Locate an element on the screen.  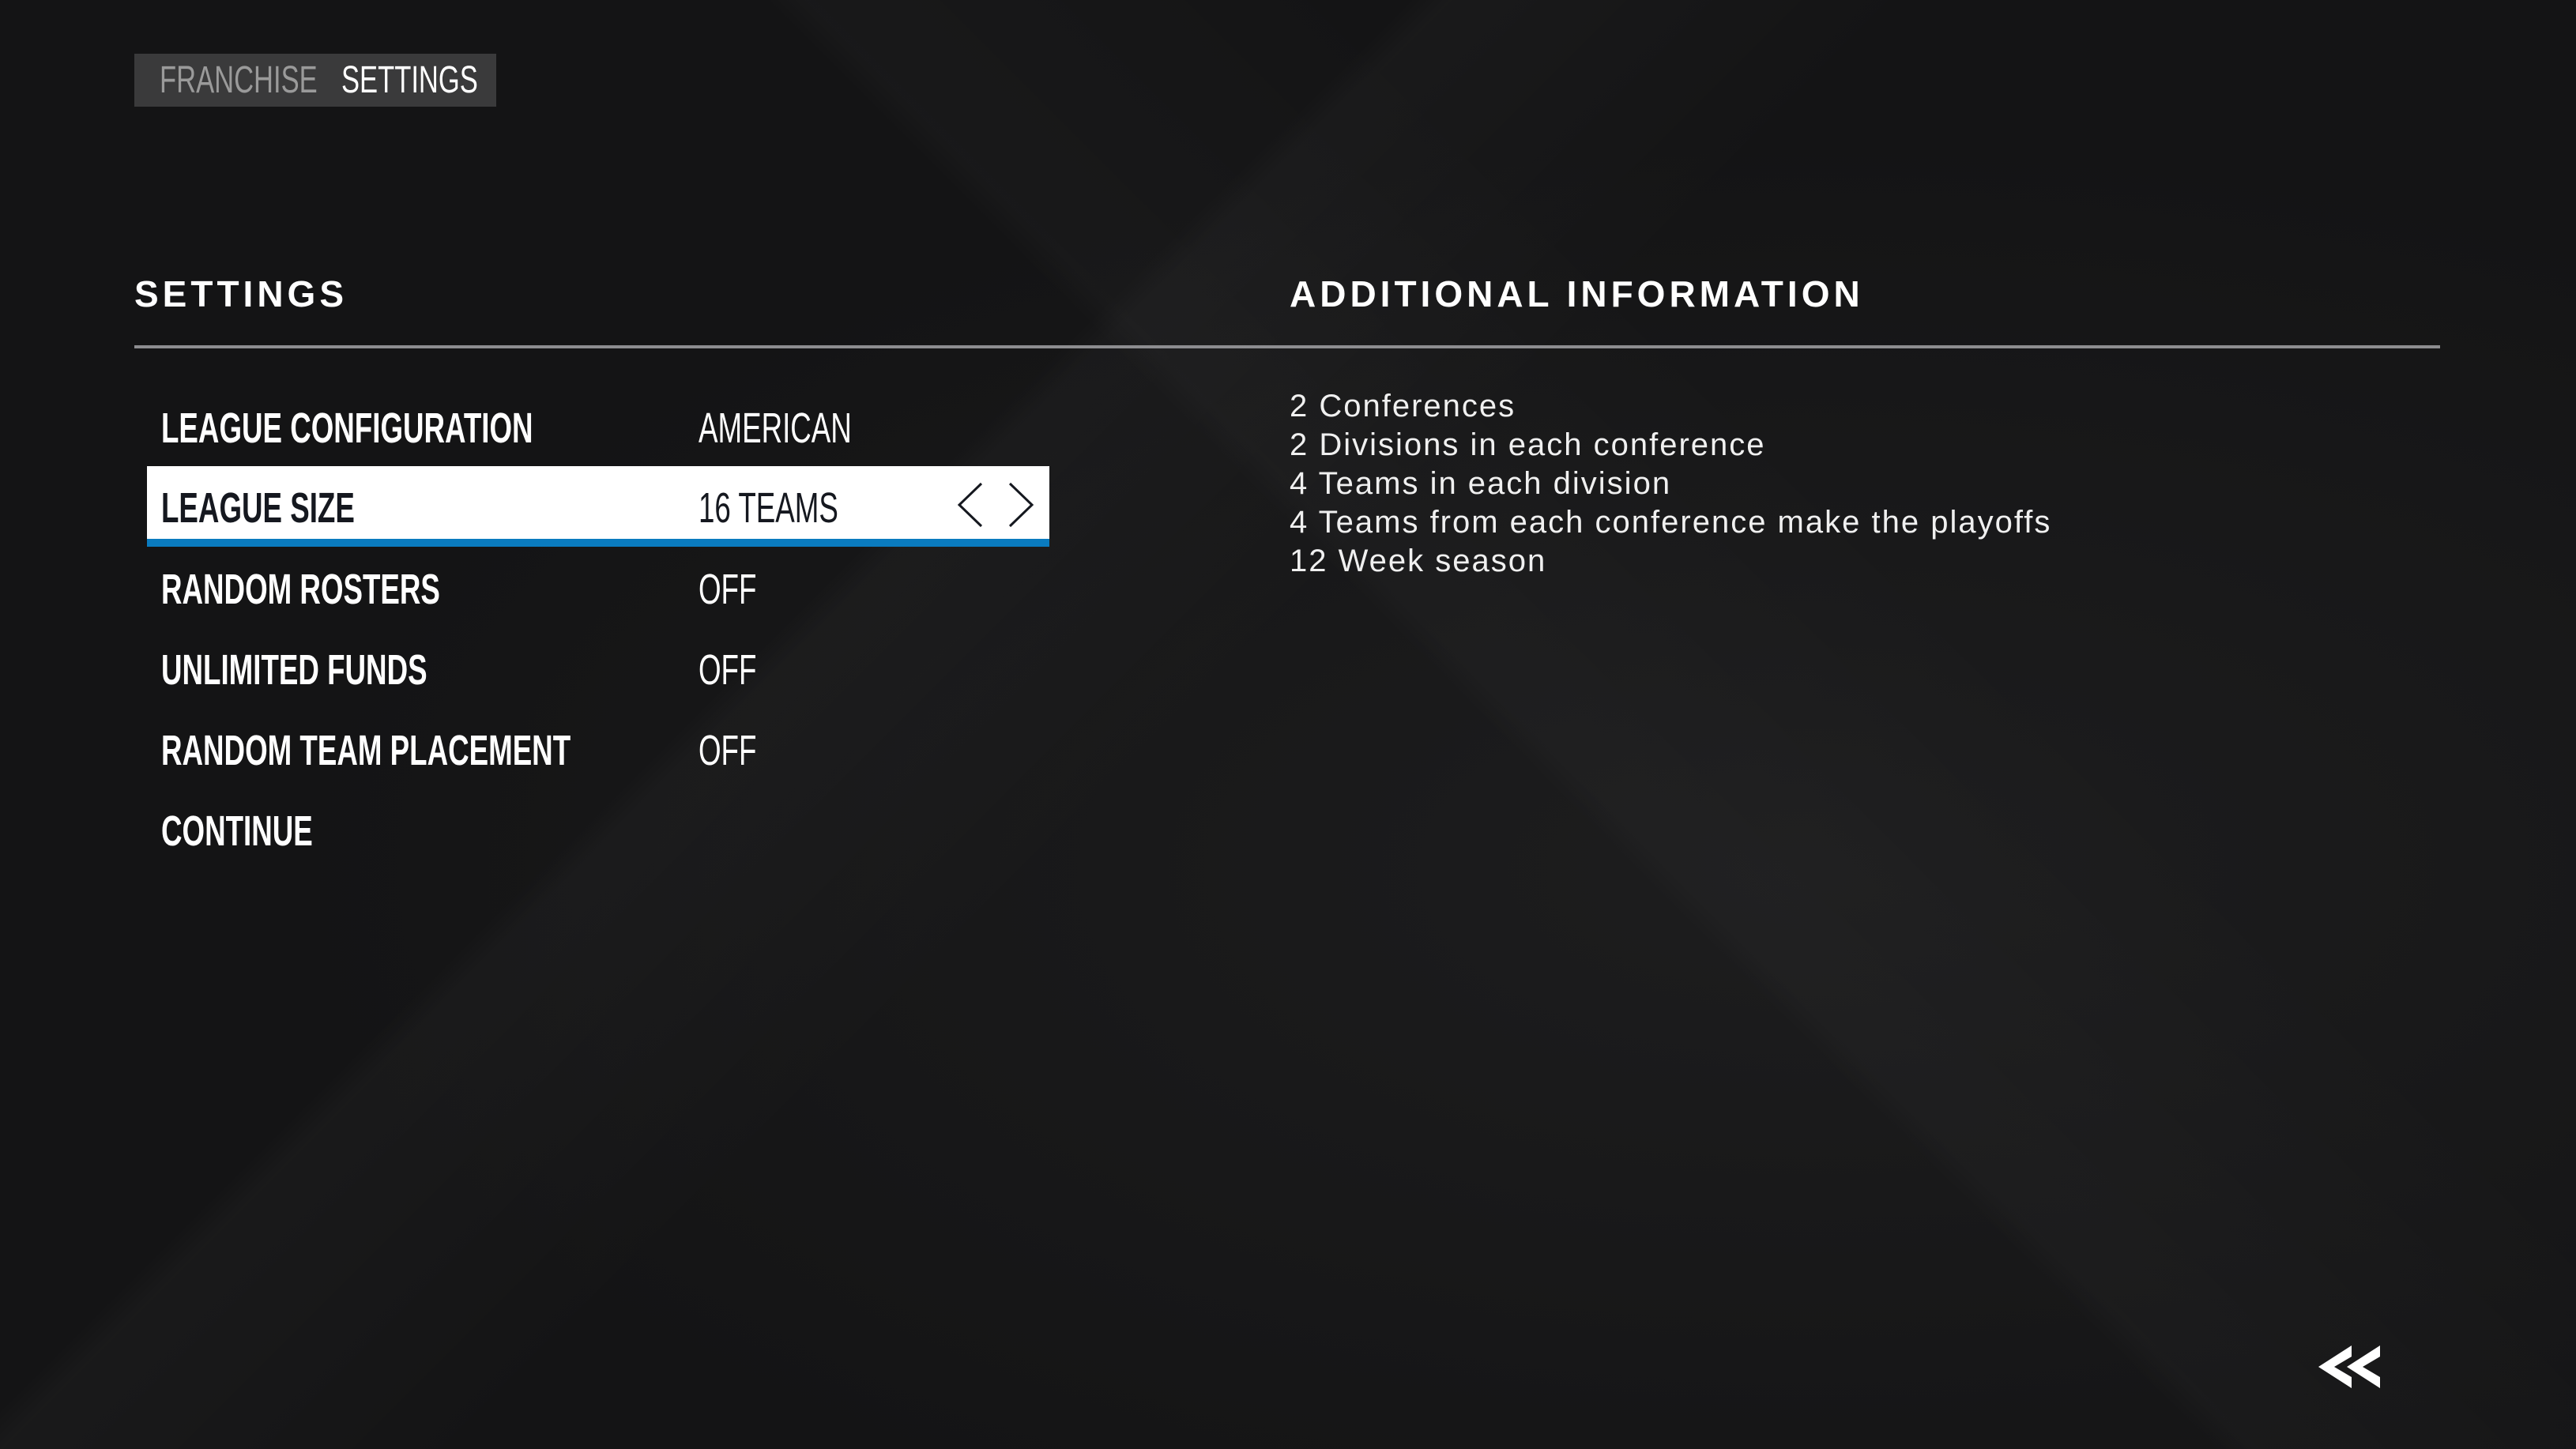
continue-button: CONTINUE is located at coordinates (598, 830).